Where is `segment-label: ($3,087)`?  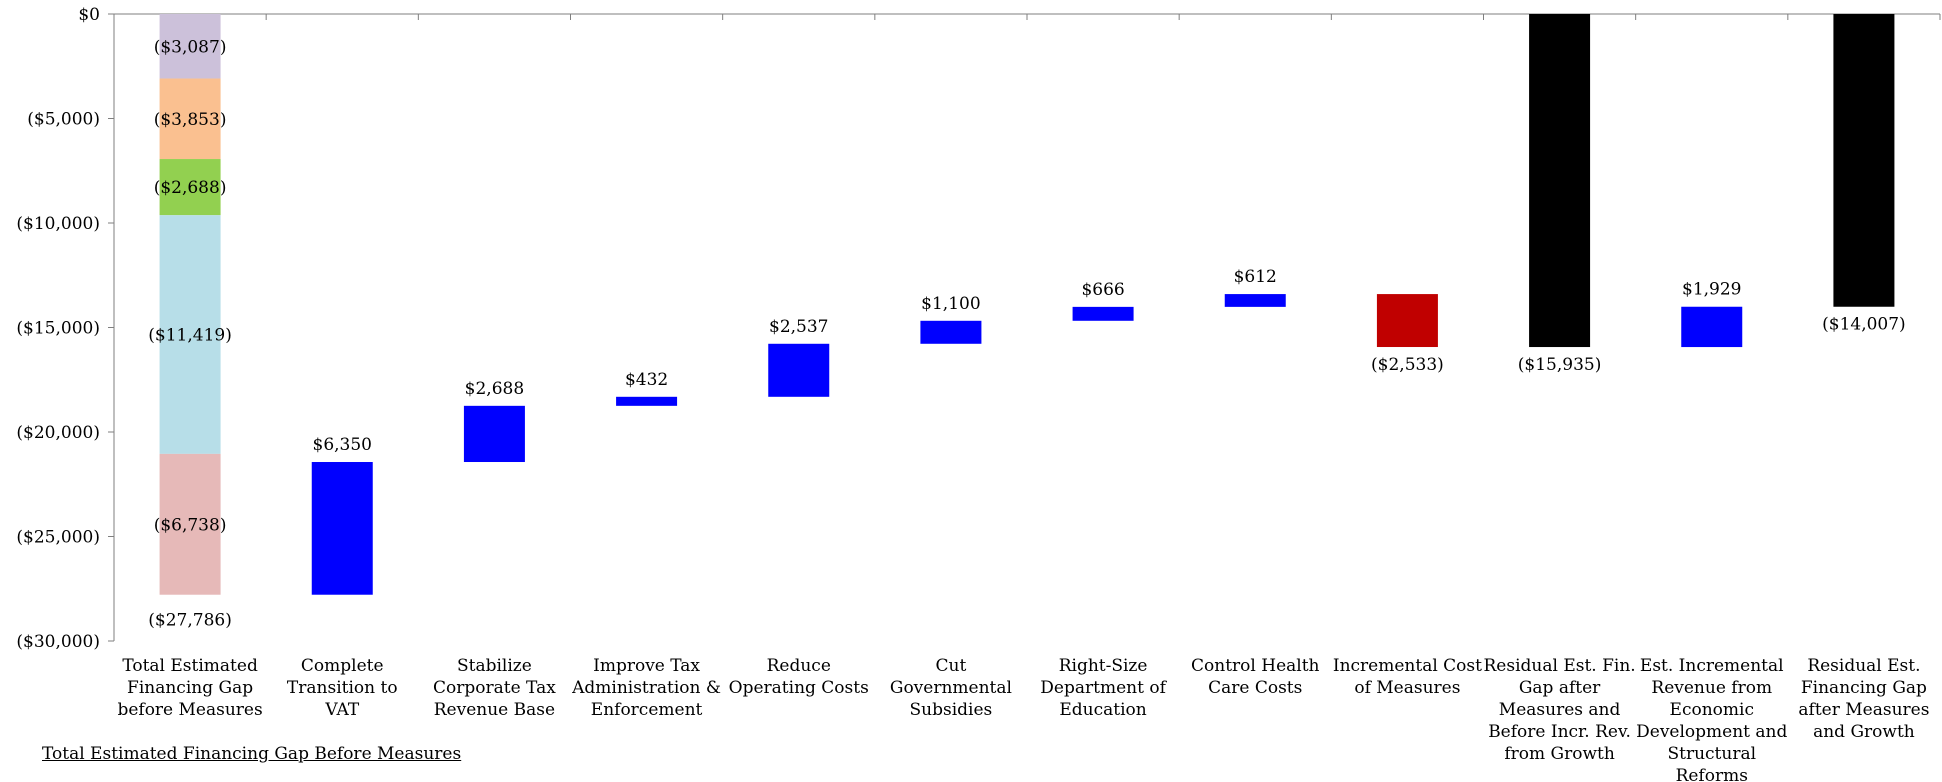 segment-label: ($3,087) is located at coordinates (190, 47).